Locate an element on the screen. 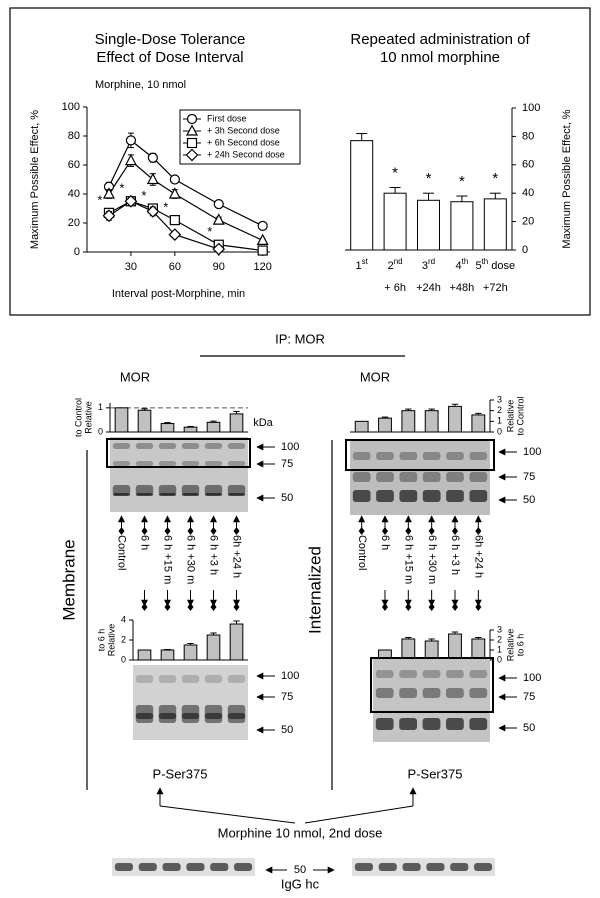 The width and height of the screenshot is (600, 898). chart-title: Repeated administration of is located at coordinates (440, 39).